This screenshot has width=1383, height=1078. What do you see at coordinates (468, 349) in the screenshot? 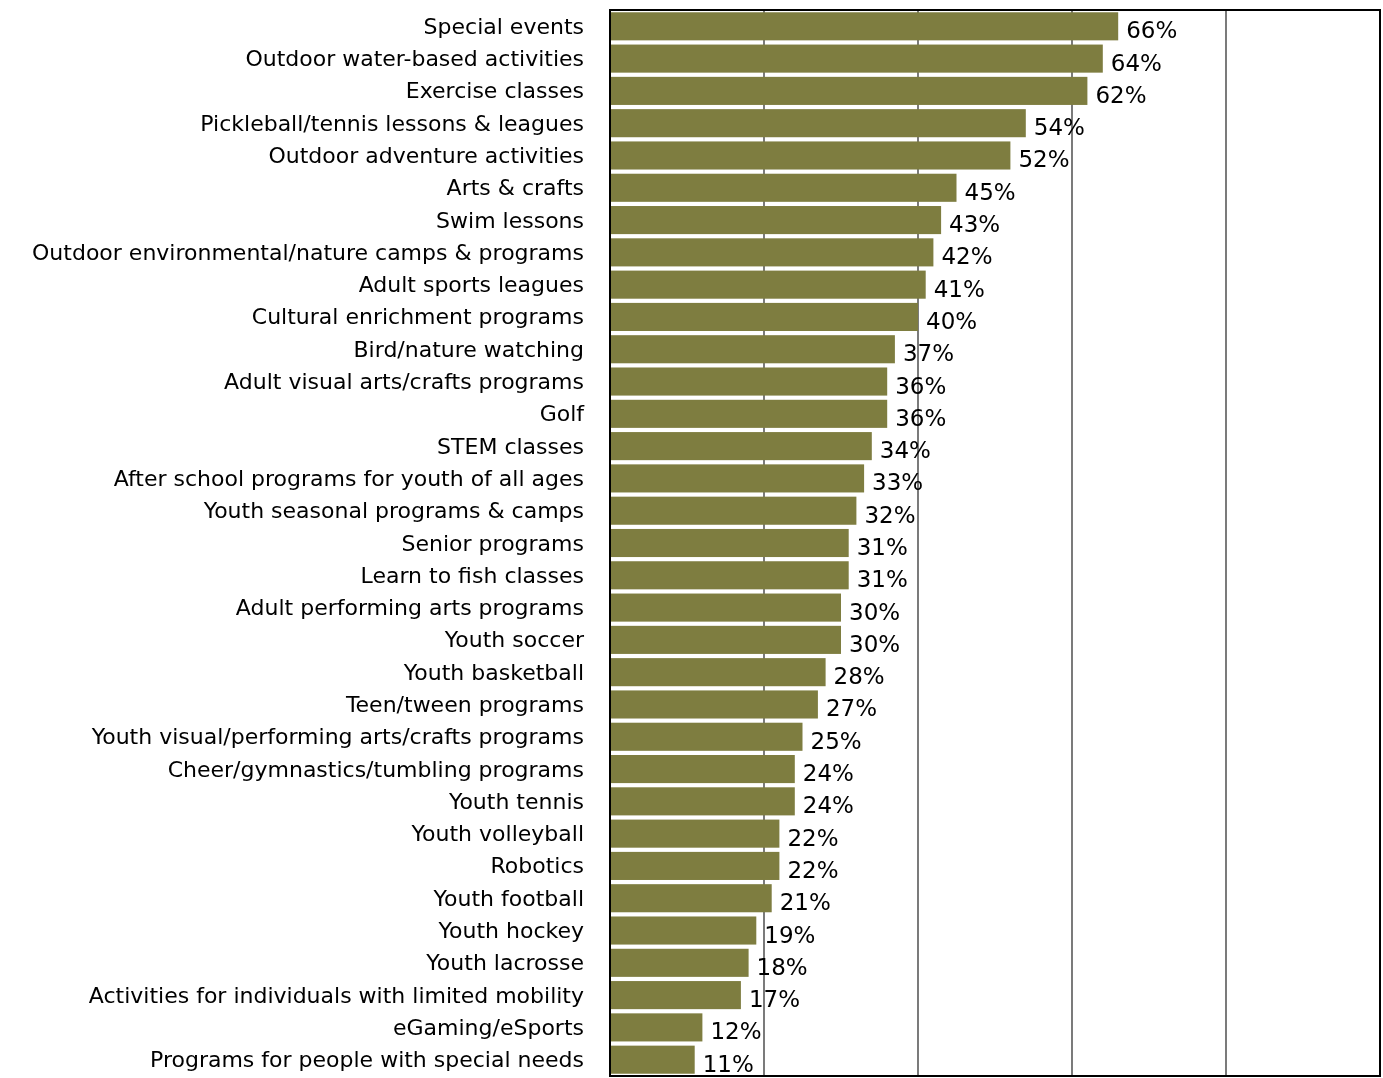
I see `y-tick-label: Bird/nature watching` at bounding box center [468, 349].